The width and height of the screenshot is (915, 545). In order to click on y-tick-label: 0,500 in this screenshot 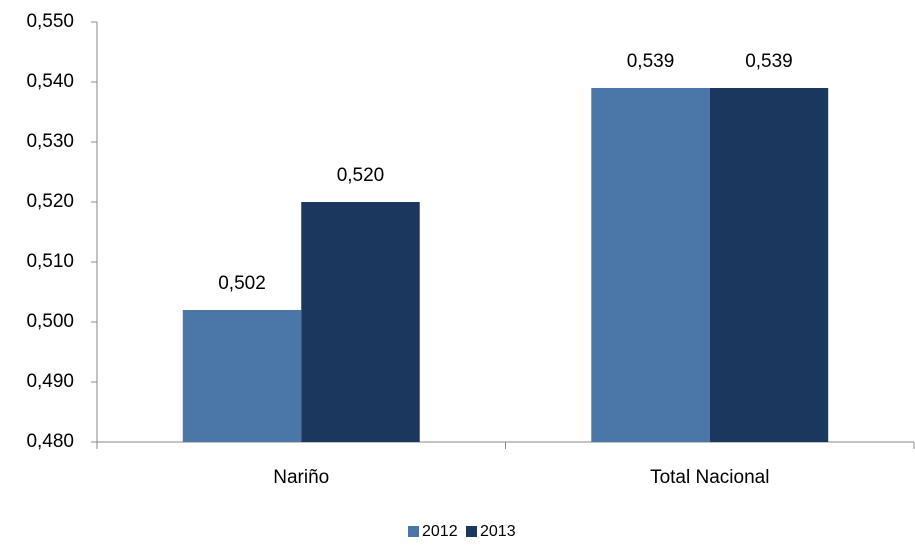, I will do `click(50, 321)`.